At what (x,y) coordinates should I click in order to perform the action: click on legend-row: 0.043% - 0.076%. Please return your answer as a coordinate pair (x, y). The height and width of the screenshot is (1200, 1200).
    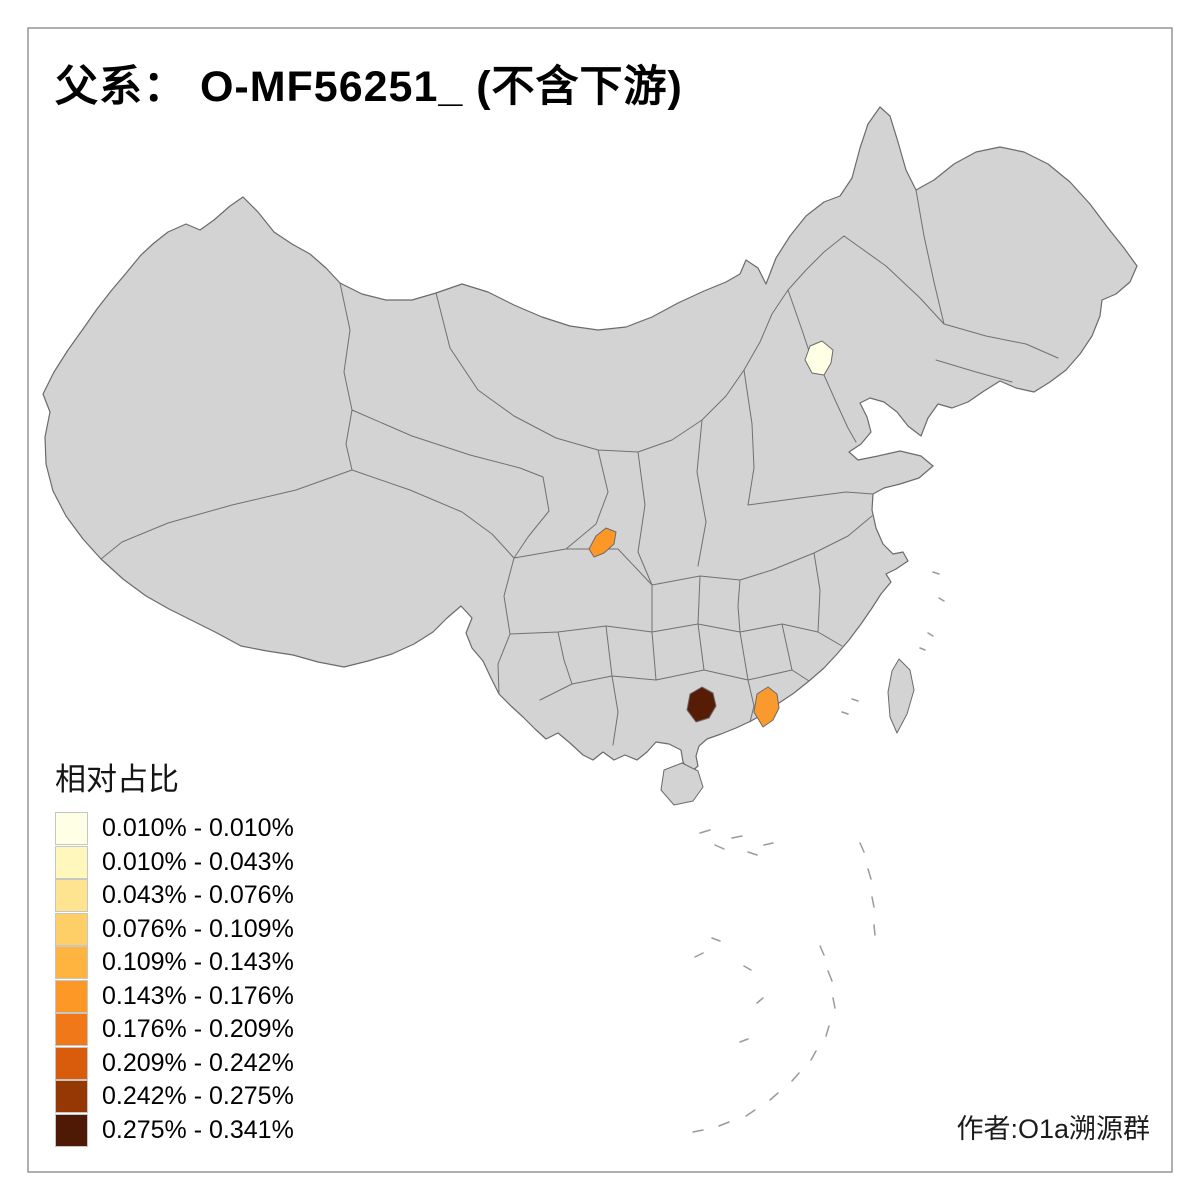
    Looking at the image, I should click on (174, 896).